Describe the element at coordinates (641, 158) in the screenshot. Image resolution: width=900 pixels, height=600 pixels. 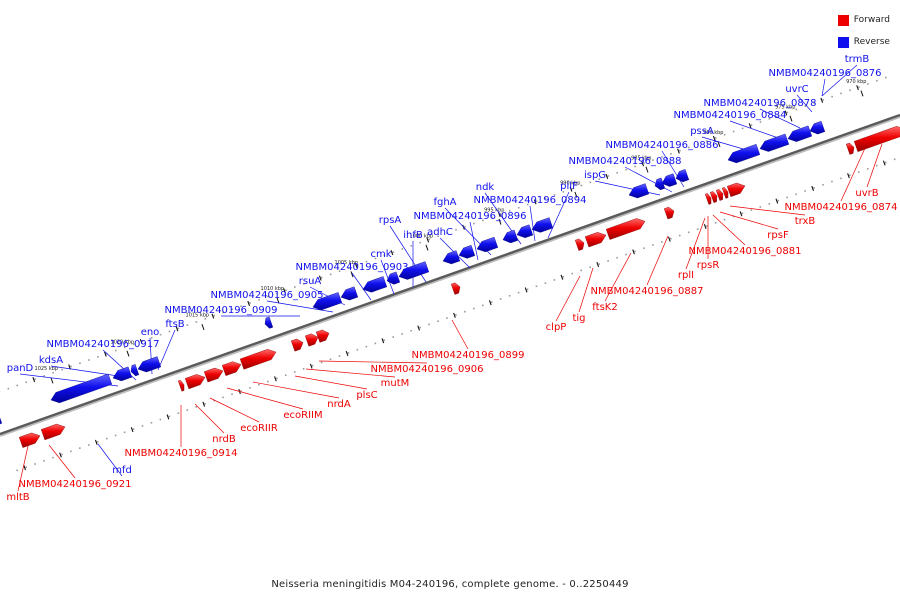
I see `scale-tick-label: 985 kbp` at that location.